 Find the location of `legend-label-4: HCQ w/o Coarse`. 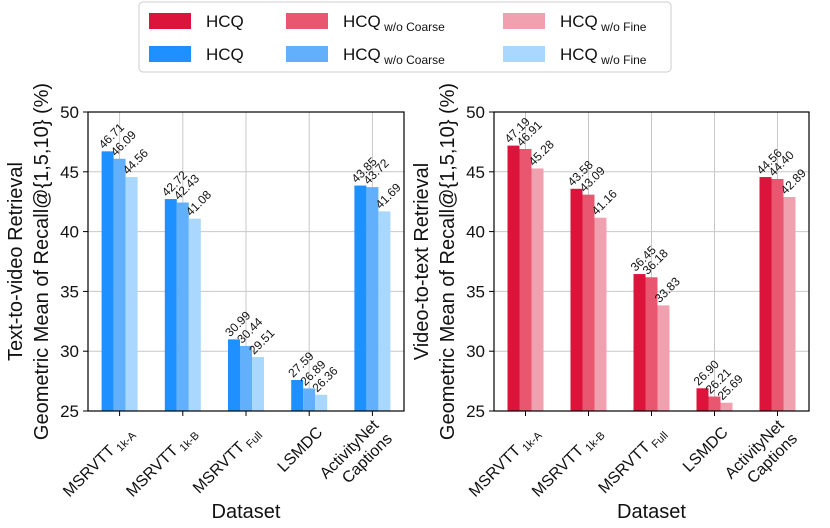

legend-label-4: HCQ w/o Coarse is located at coordinates (394, 56).